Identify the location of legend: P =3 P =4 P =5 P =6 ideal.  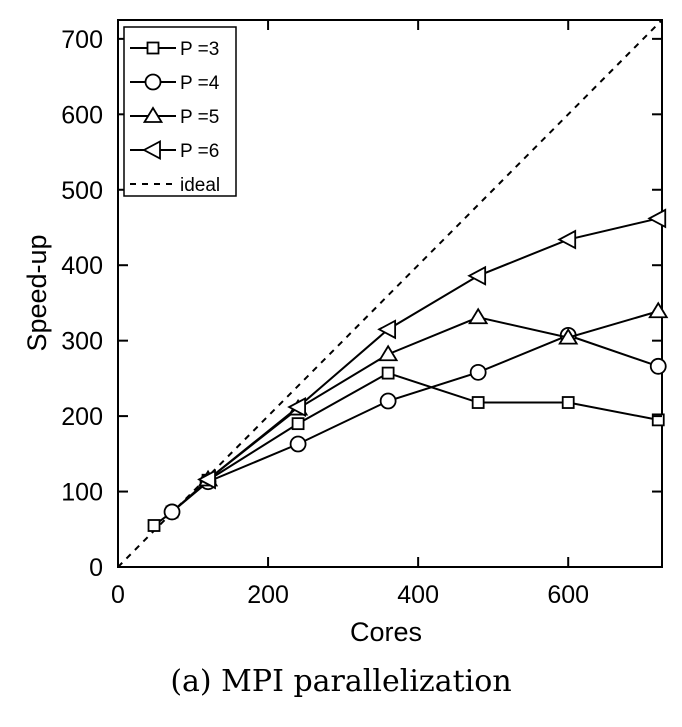
(180, 111).